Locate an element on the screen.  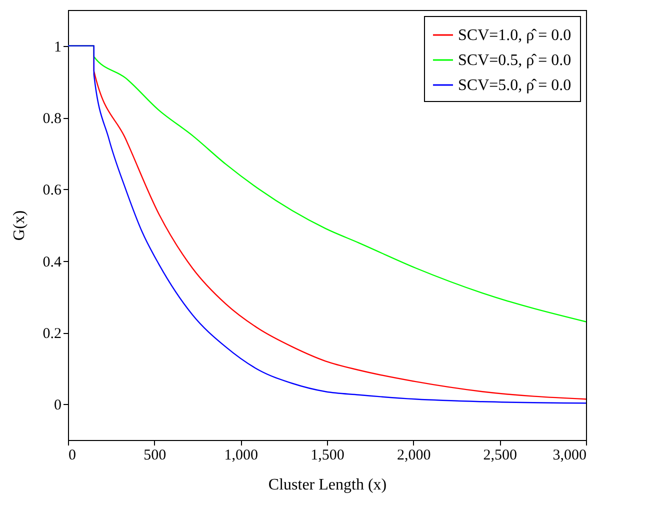
x-tick-label: 3,000 is located at coordinates (569, 456).